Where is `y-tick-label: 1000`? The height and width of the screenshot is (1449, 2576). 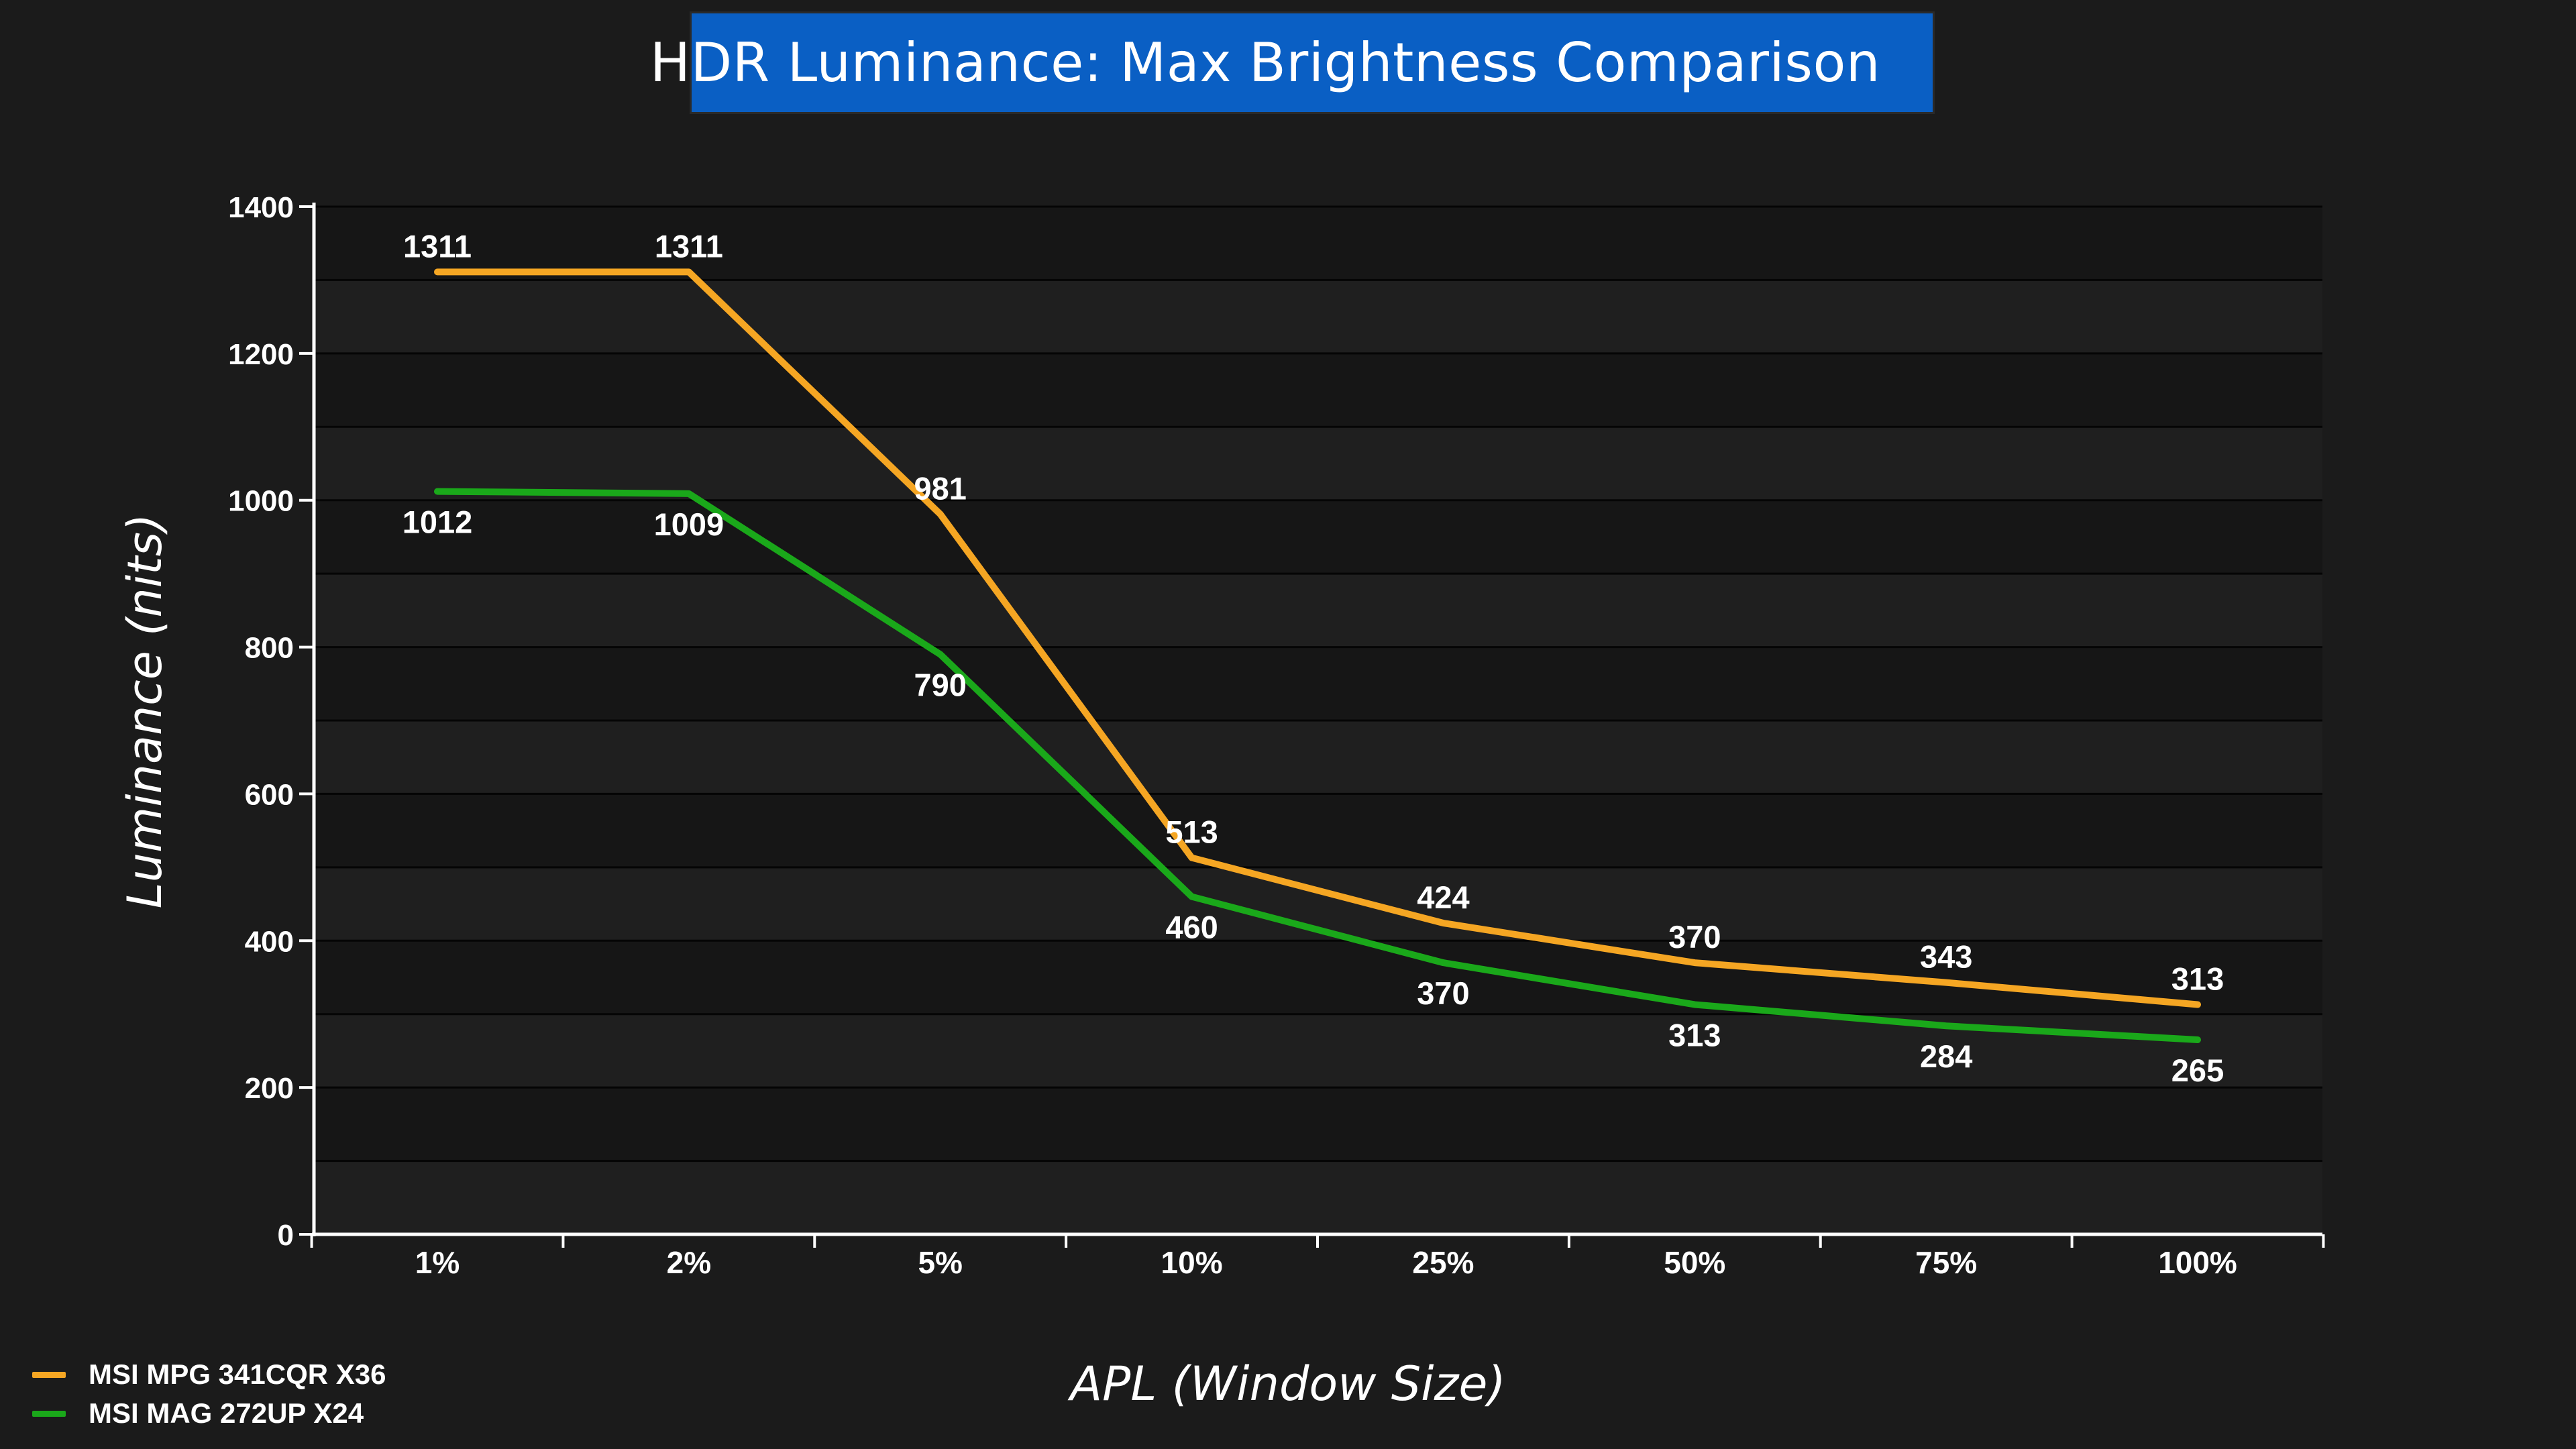 y-tick-label: 1000 is located at coordinates (261, 501).